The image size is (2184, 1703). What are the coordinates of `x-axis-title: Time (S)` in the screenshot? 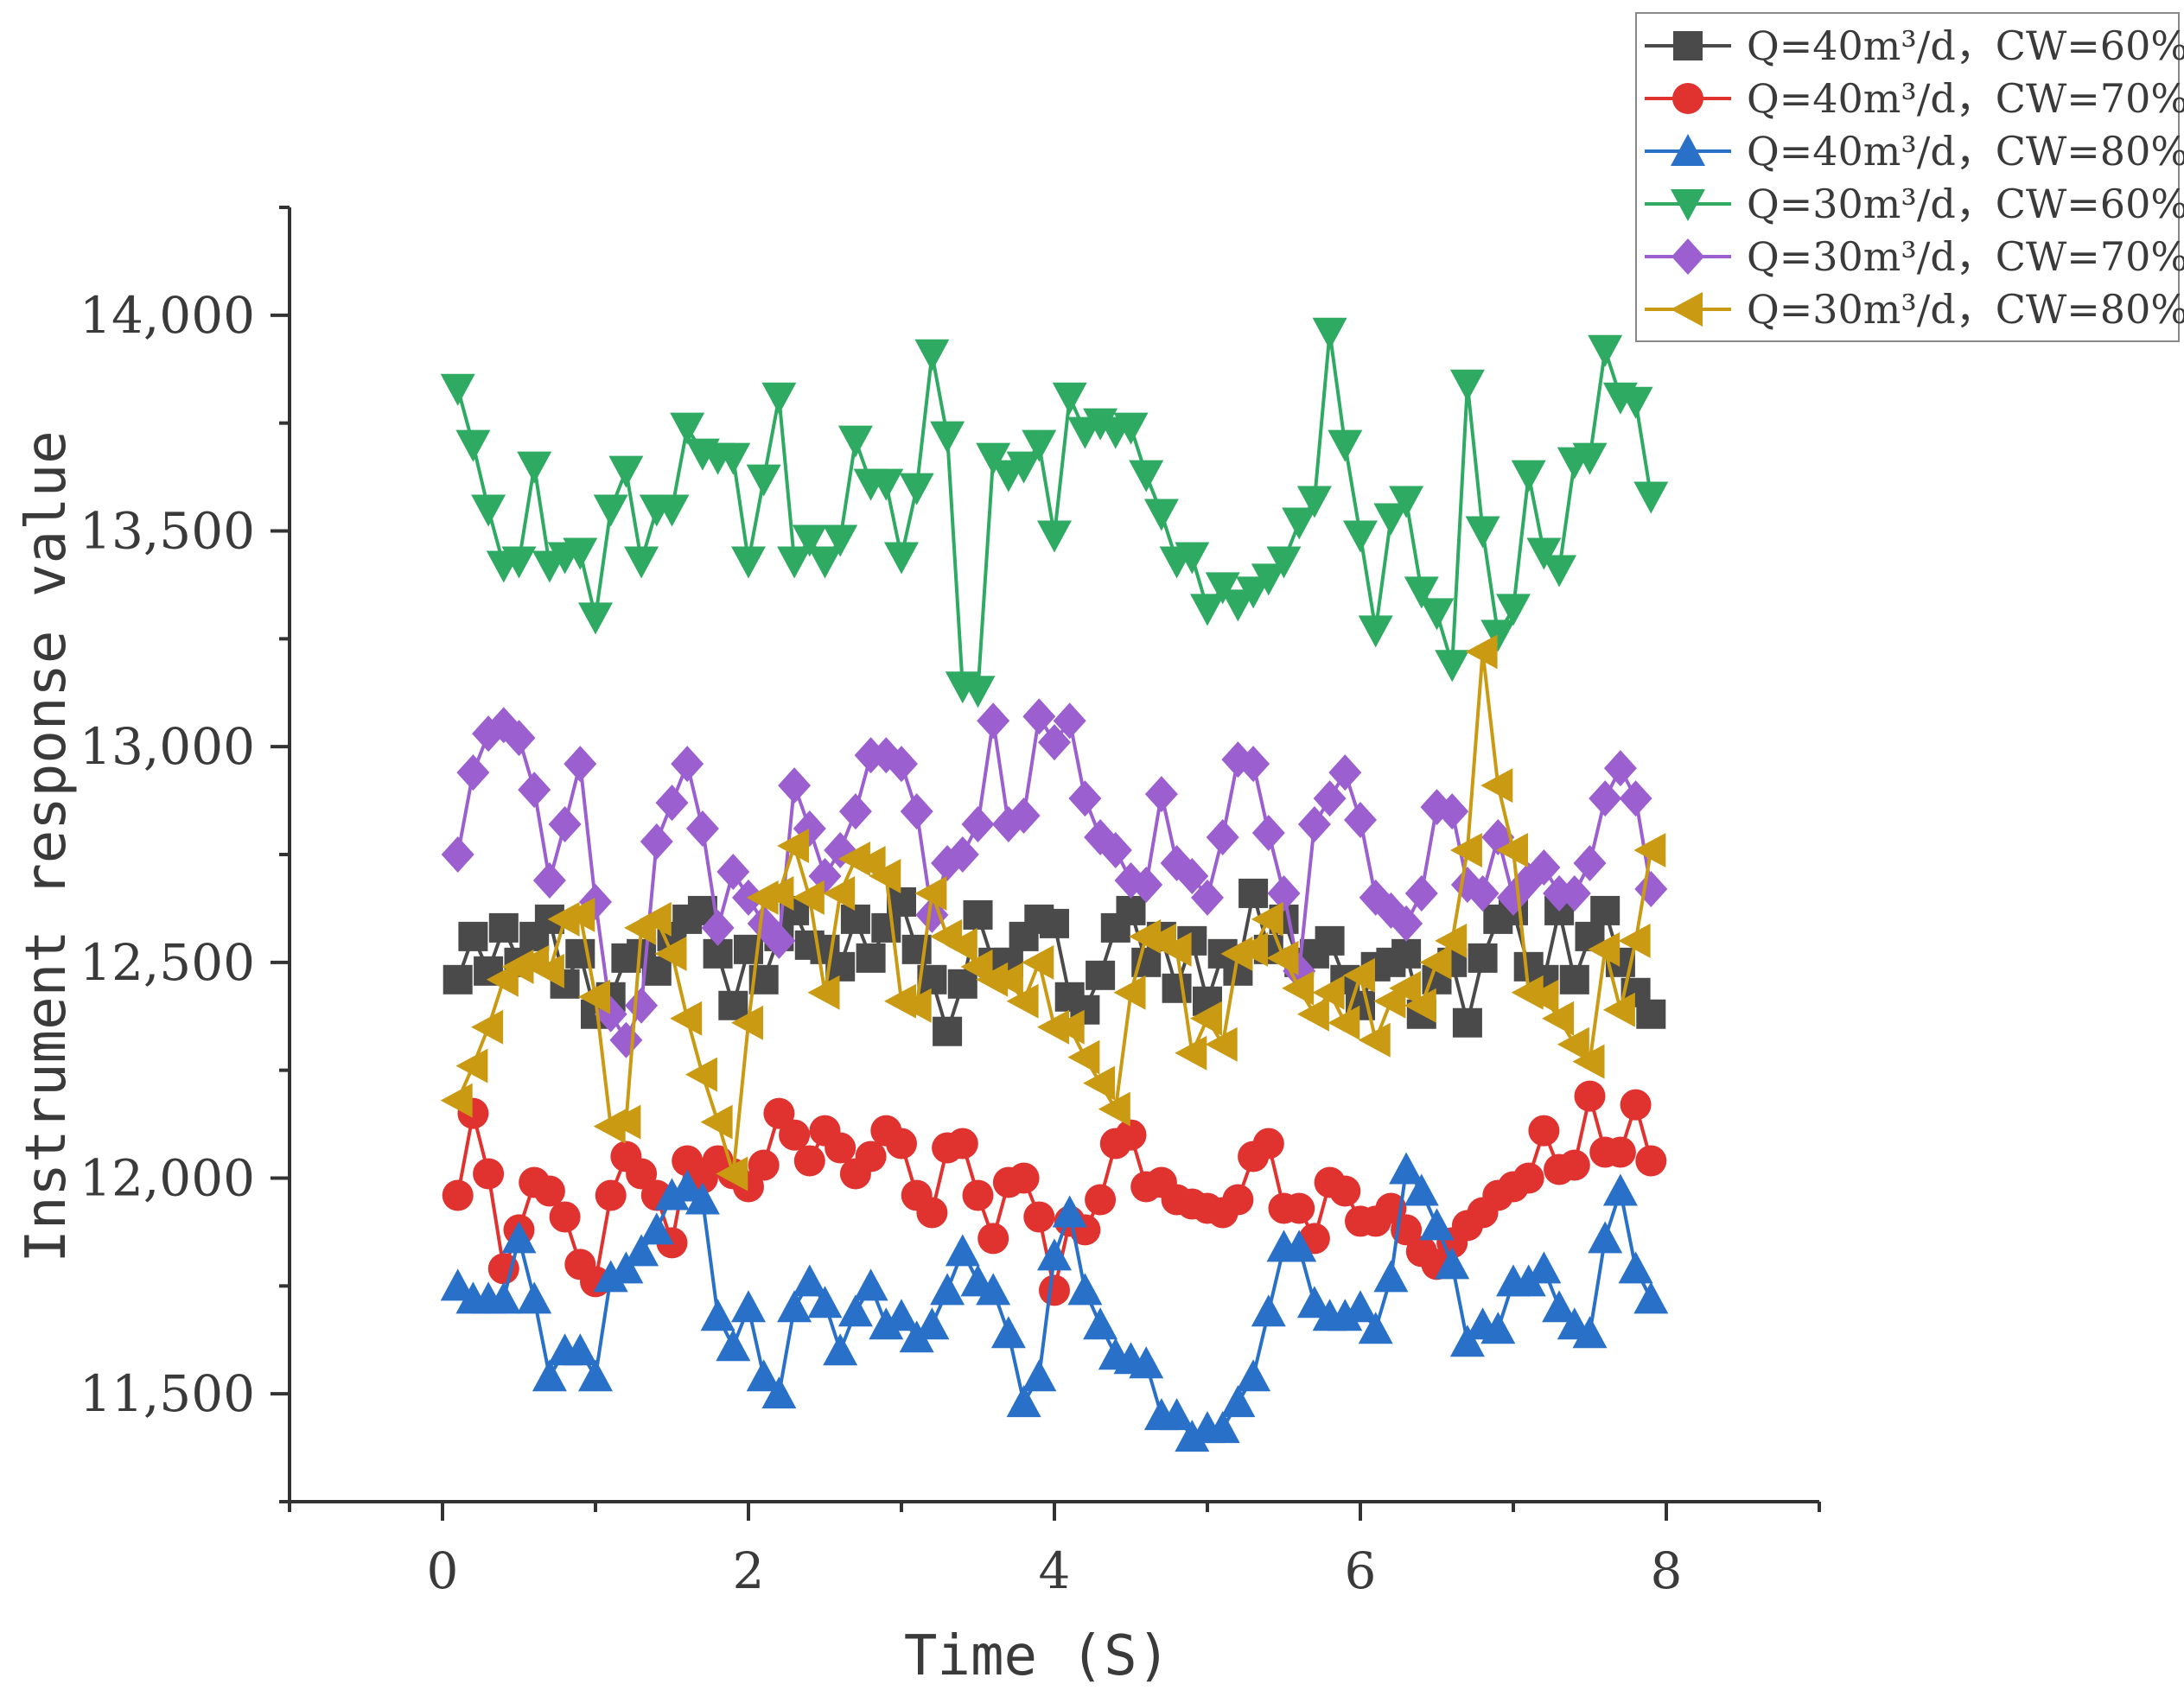 It's located at (1037, 1656).